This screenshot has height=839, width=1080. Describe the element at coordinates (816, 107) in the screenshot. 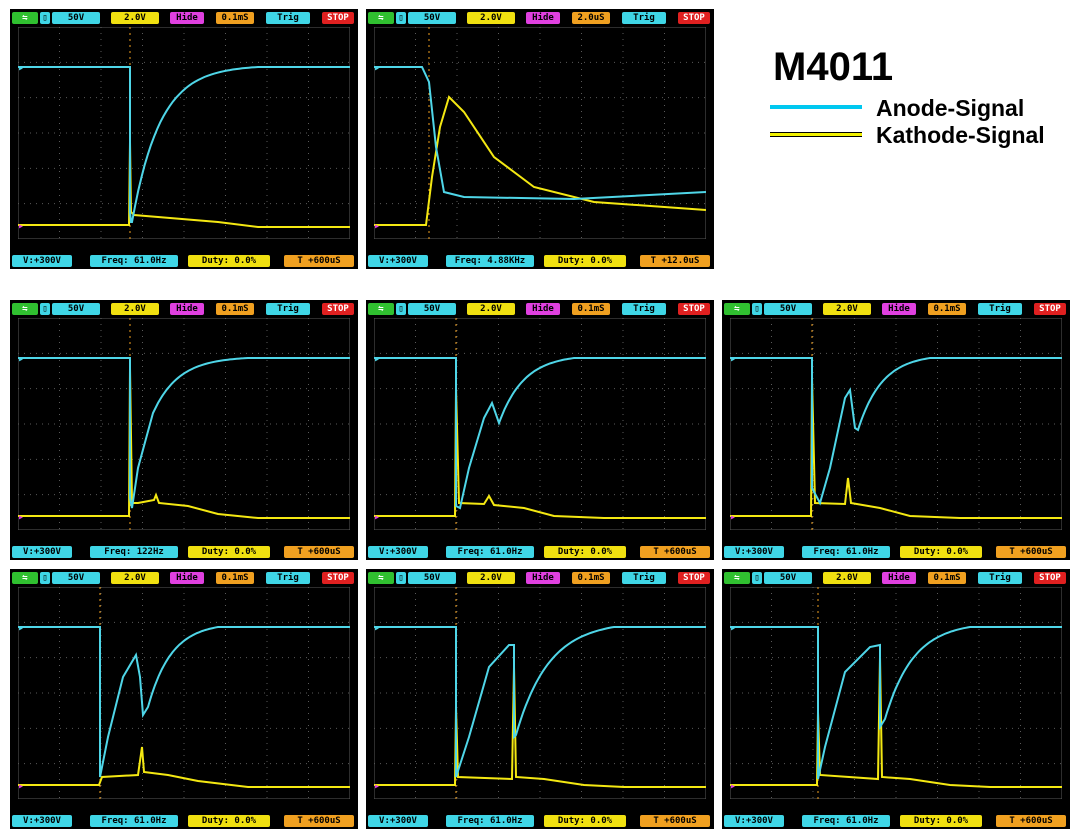

I see `anode-legend-line` at that location.